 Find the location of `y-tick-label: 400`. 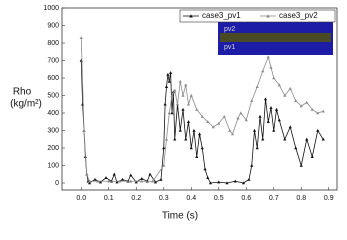

y-tick-label: 400 is located at coordinates (53, 113).